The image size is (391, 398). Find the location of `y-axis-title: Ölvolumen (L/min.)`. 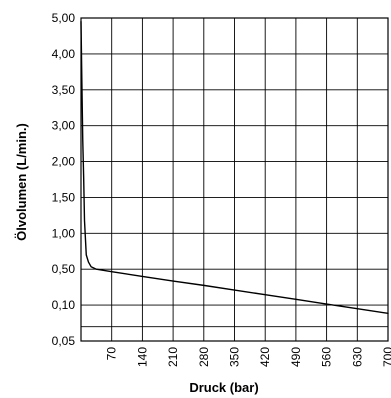

y-axis-title: Ölvolumen (L/min.) is located at coordinates (21, 182).